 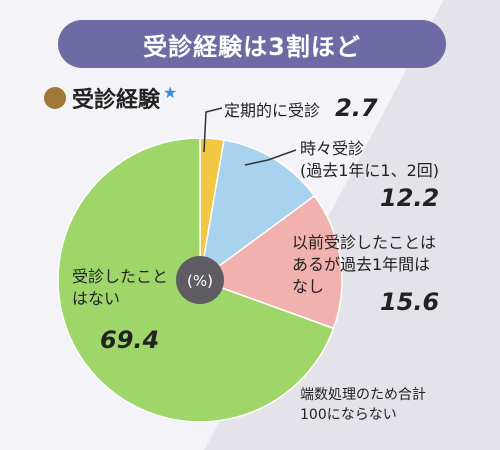 What do you see at coordinates (410, 198) in the screenshot?
I see `value-sometimes: 12.2` at bounding box center [410, 198].